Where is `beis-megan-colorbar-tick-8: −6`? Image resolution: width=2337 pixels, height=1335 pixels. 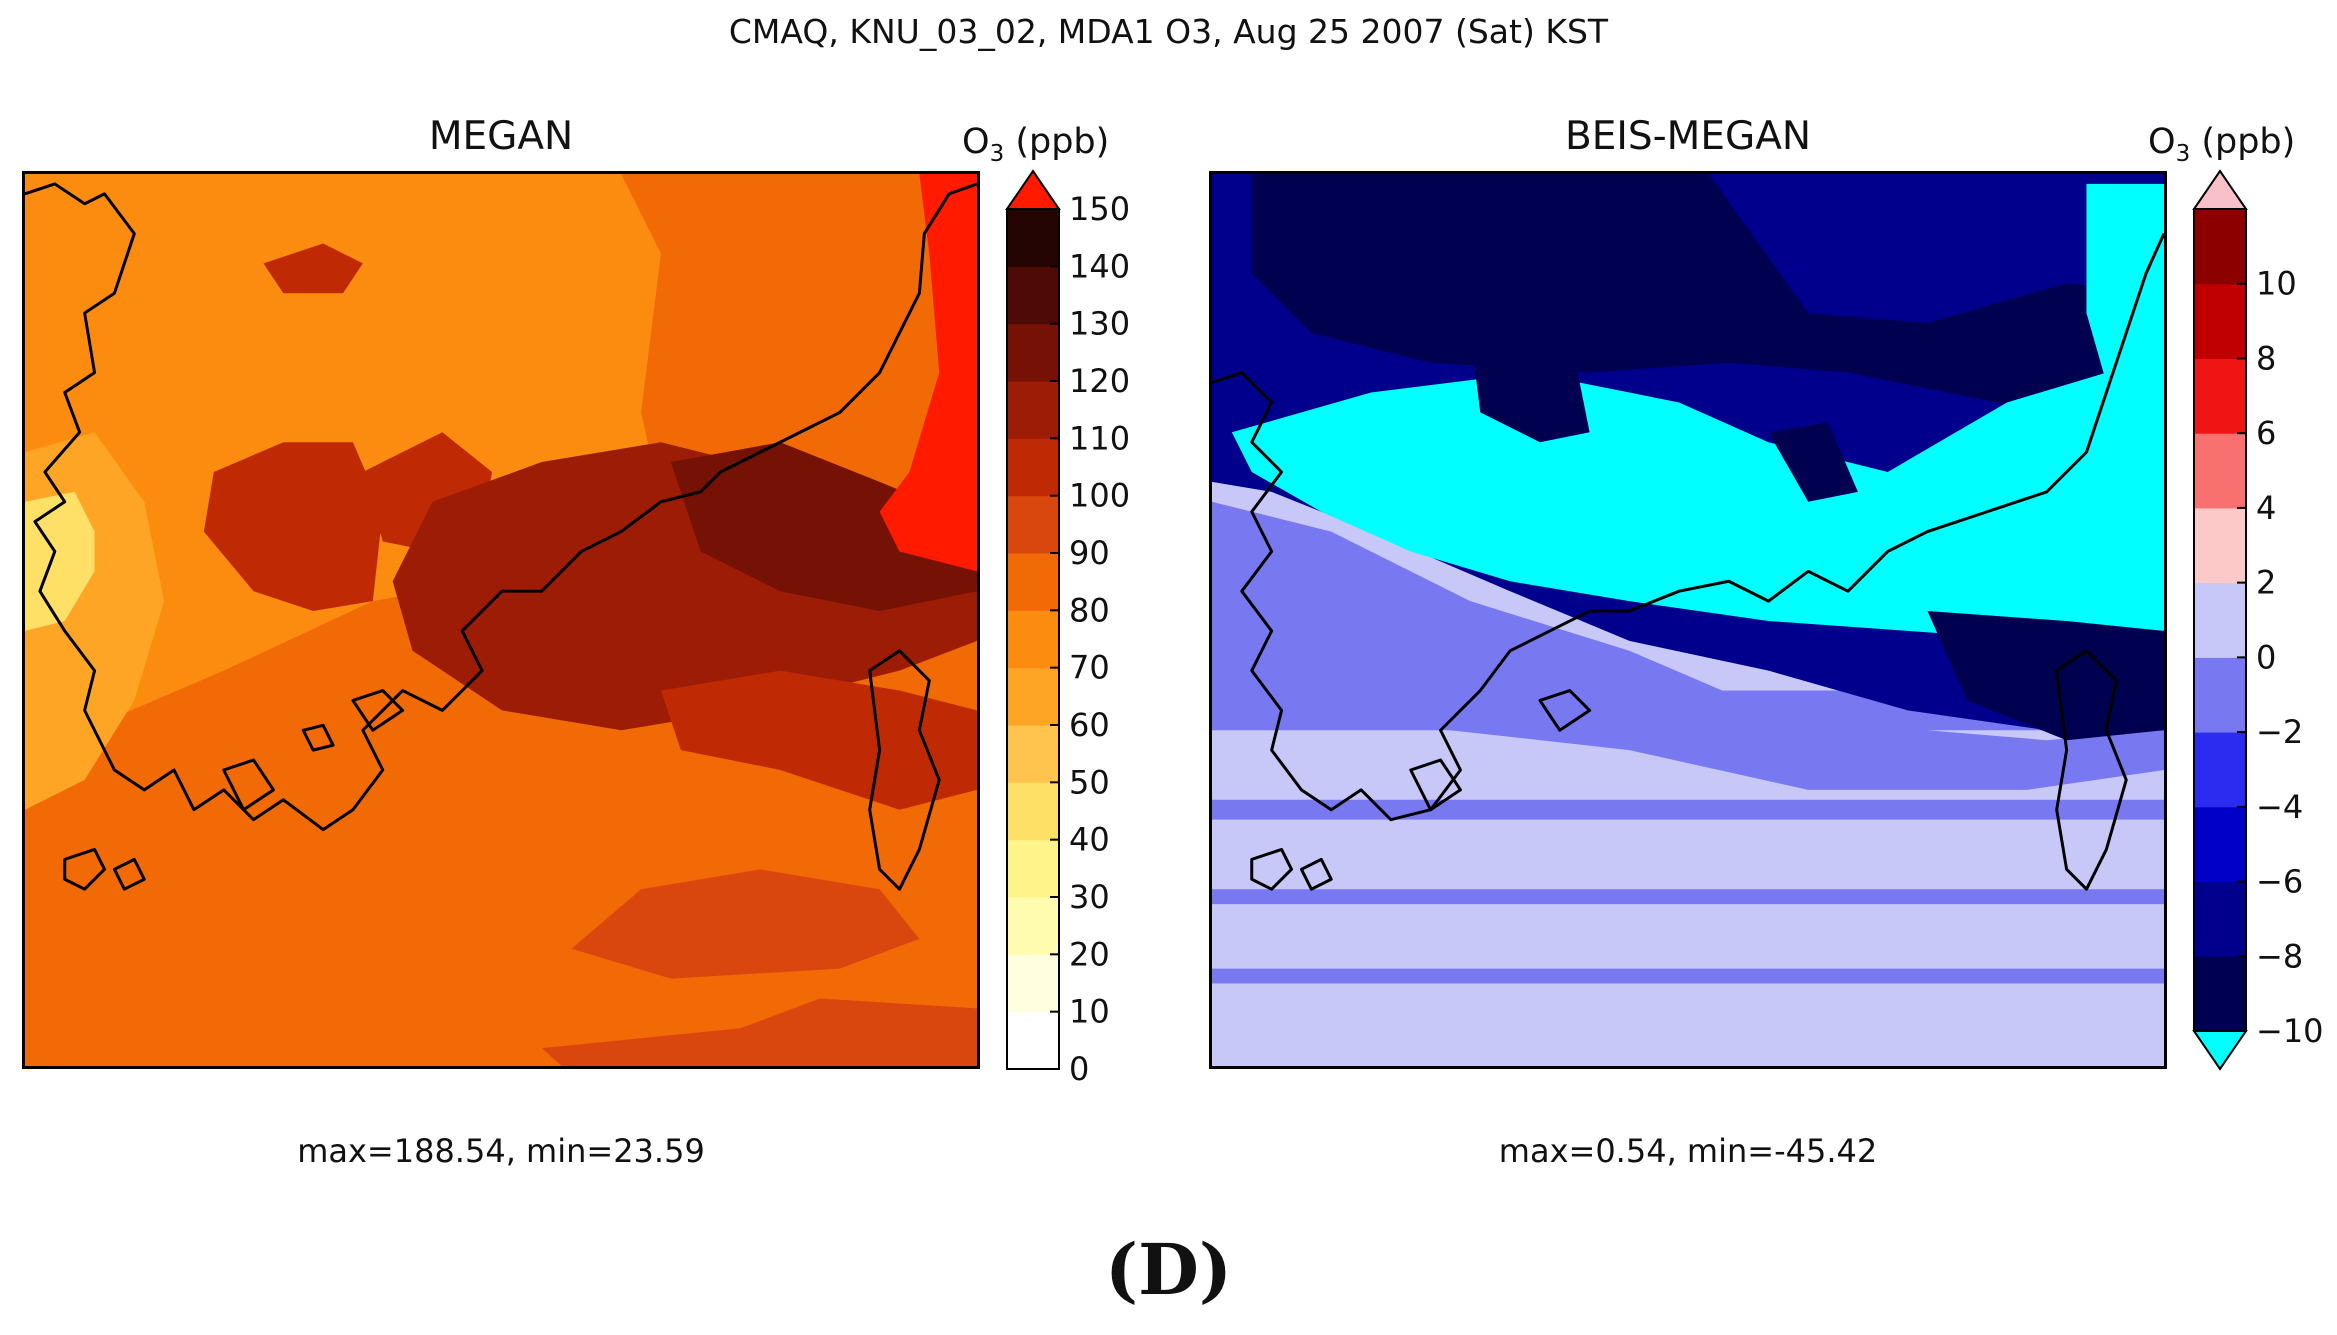 beis-megan-colorbar-tick-8: −6 is located at coordinates (2279, 882).